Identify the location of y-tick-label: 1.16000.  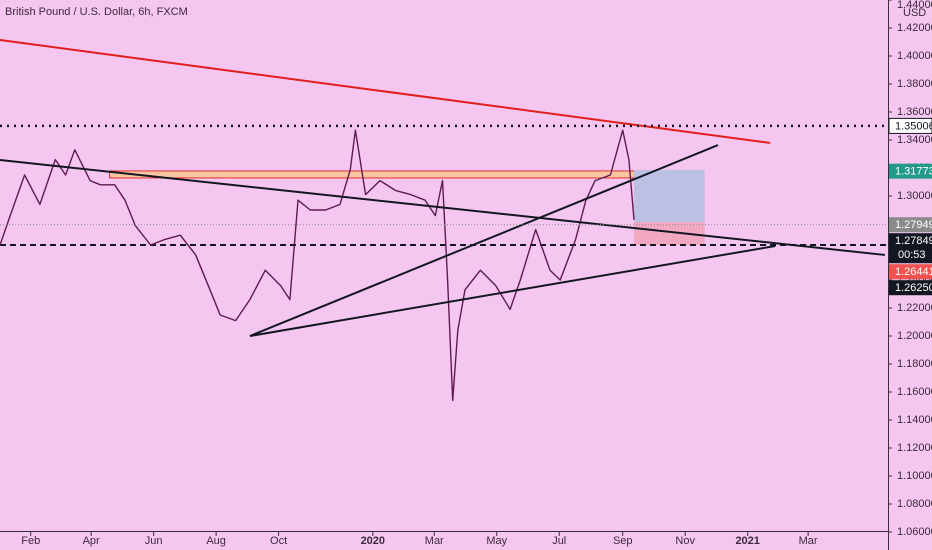
(914, 392).